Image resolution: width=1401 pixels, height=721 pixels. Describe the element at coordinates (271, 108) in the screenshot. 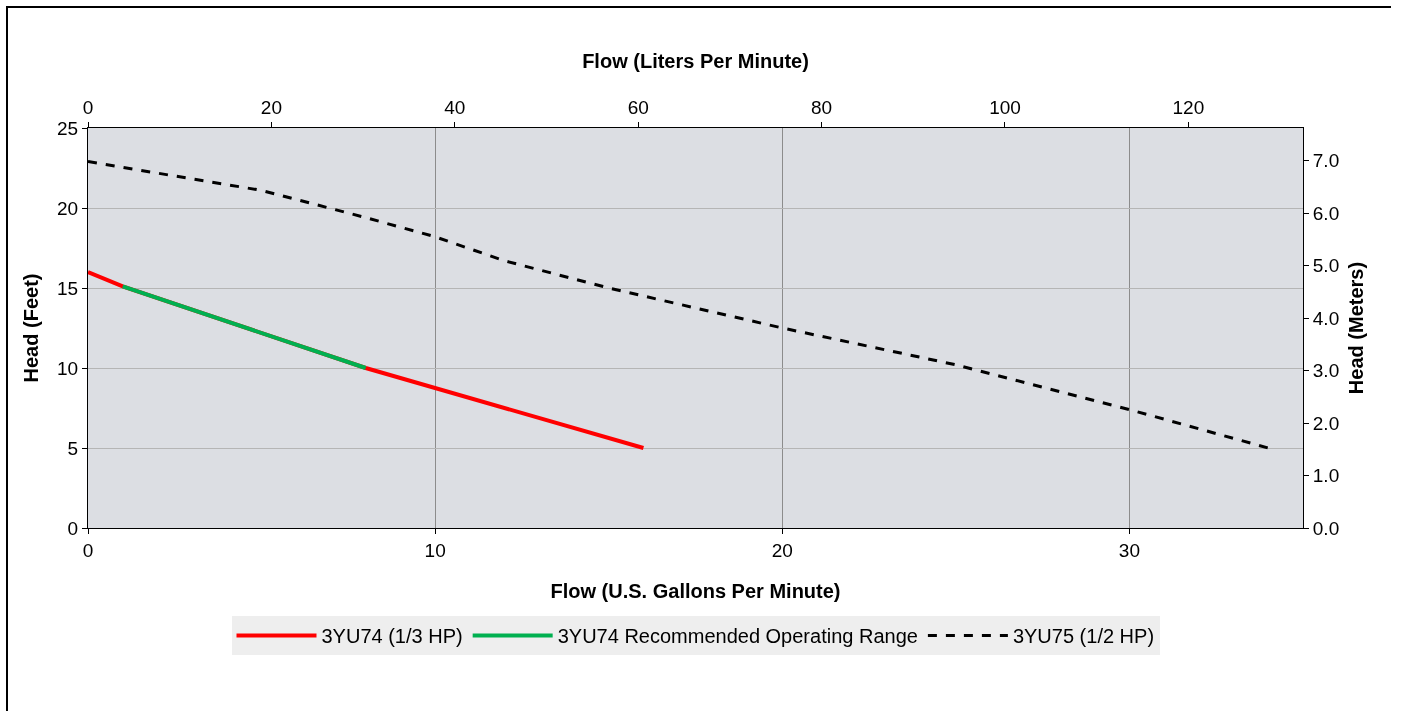

I see `x2-tick-label: 20` at that location.